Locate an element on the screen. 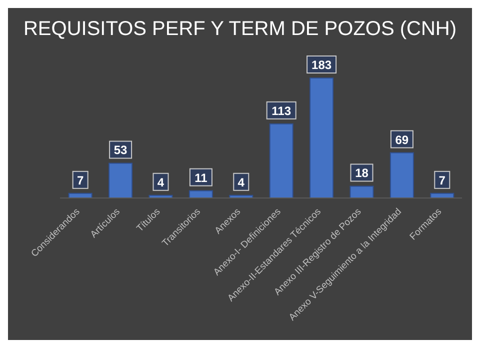 This screenshot has width=480, height=348. data-label: 69 is located at coordinates (402, 139).